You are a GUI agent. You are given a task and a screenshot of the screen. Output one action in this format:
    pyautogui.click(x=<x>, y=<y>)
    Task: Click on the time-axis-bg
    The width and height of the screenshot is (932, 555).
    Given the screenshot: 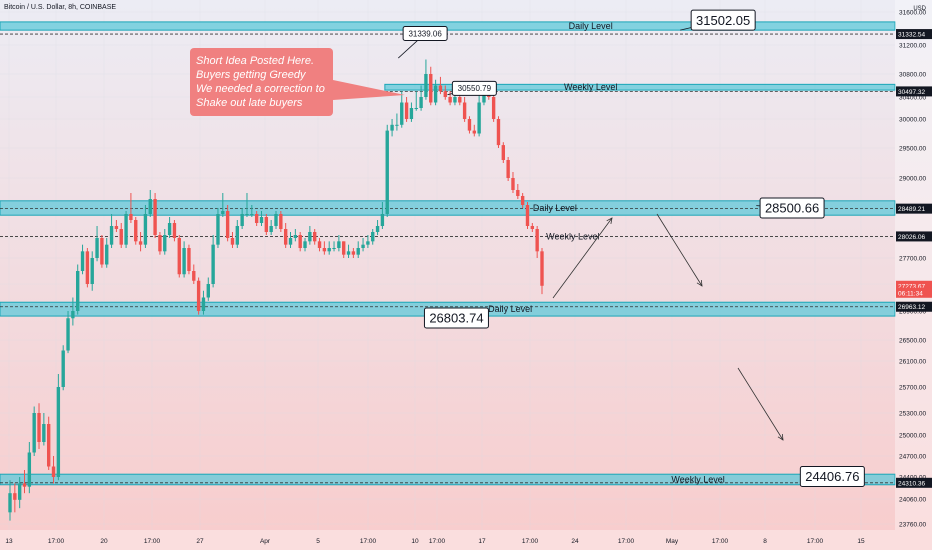 What is the action you would take?
    pyautogui.click(x=447, y=540)
    